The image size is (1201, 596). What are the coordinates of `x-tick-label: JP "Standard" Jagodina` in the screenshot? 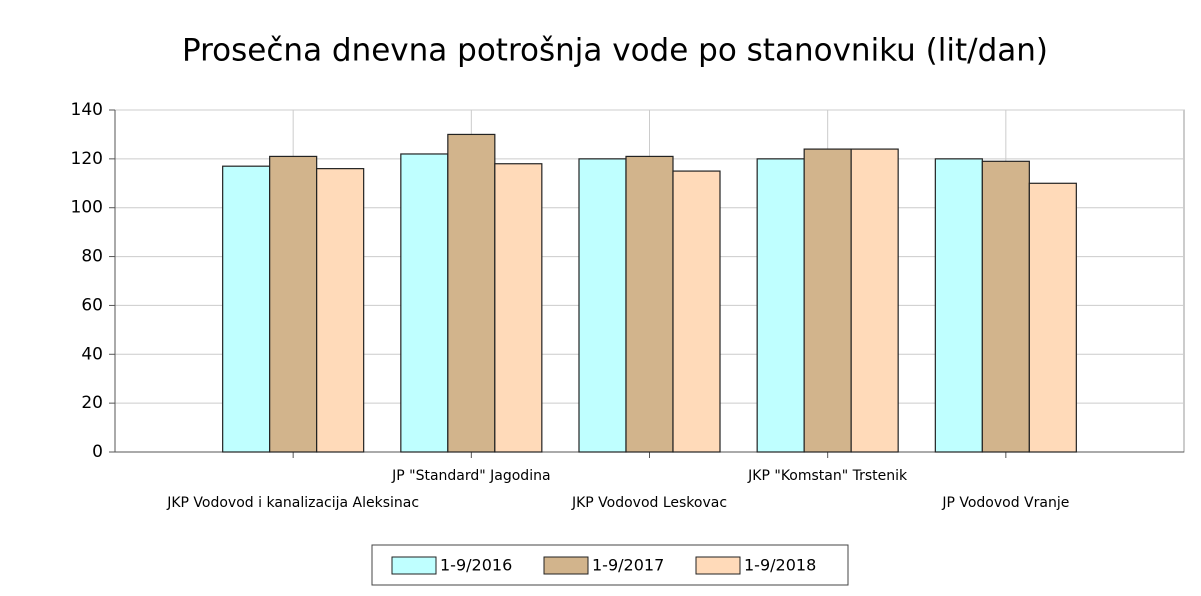 It's located at (470, 476).